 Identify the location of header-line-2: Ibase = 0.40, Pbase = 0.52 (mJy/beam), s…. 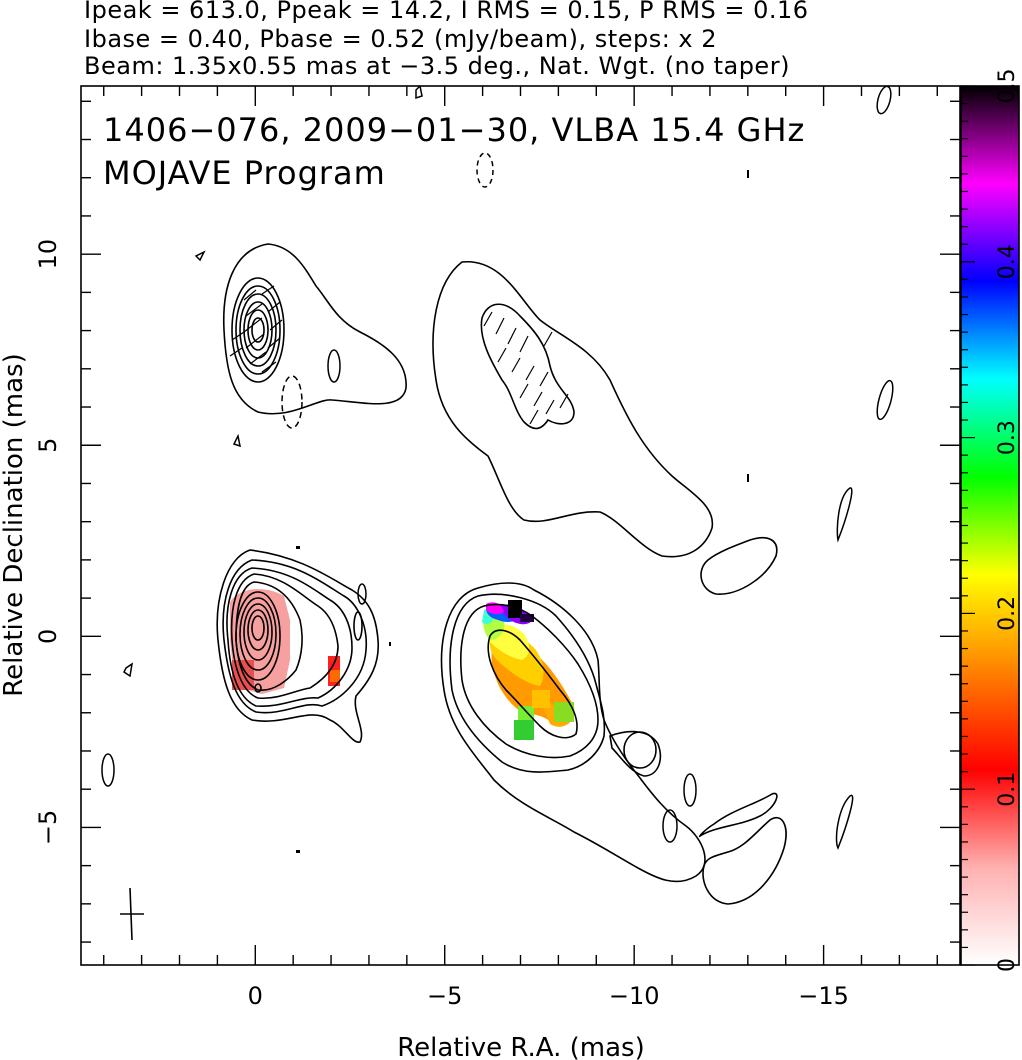
(401, 39).